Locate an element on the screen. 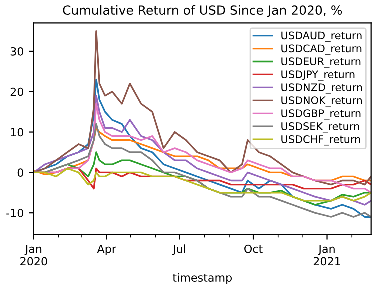 This screenshot has height=290, width=377. legend-label: USDCHF_return is located at coordinates (321, 141).